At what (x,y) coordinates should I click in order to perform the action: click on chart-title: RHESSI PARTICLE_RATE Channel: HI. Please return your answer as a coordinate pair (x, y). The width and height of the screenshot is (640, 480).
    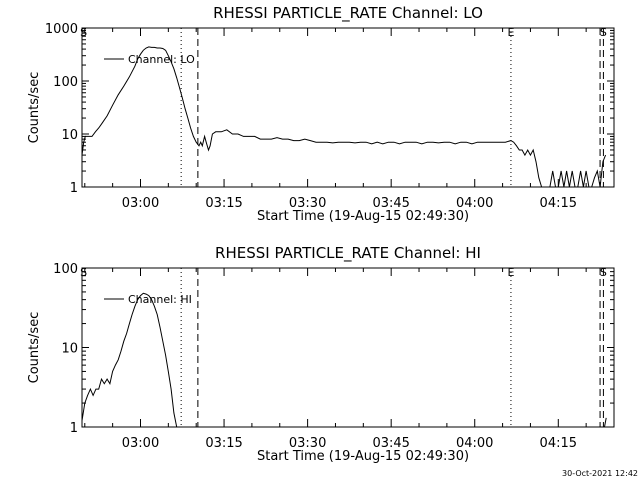
    Looking at the image, I should click on (348, 253).